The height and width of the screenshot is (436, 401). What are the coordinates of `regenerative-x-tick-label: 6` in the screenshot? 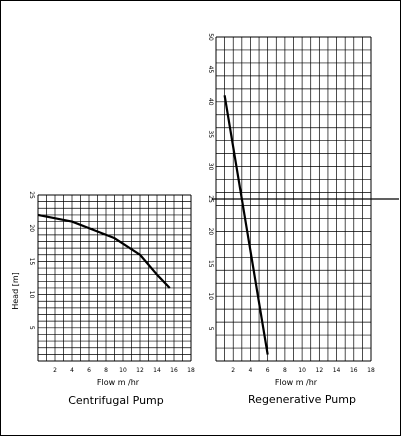 It's located at (268, 370).